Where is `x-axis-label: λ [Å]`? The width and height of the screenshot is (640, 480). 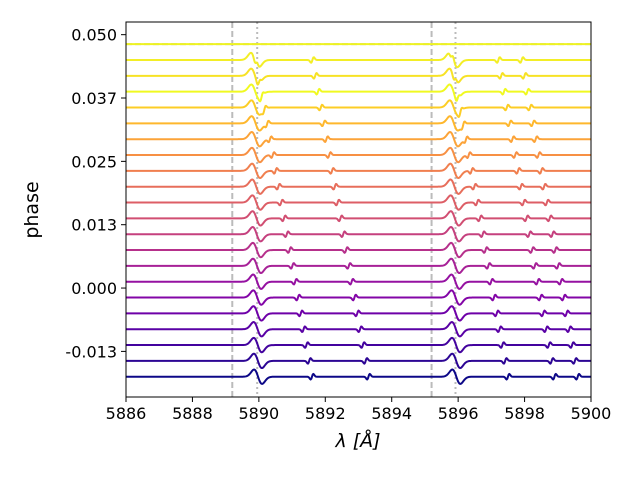 x-axis-label: λ [Å] is located at coordinates (357, 440).